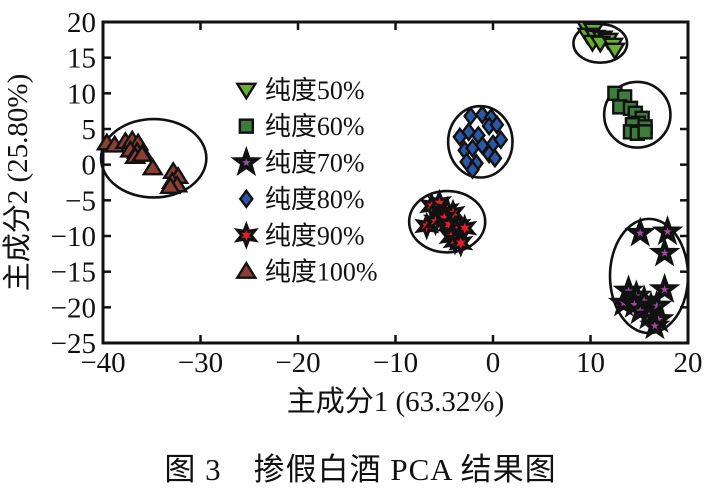 This screenshot has width=721, height=497. What do you see at coordinates (315, 90) in the screenshot?
I see `legend-label: 纯度50%` at bounding box center [315, 90].